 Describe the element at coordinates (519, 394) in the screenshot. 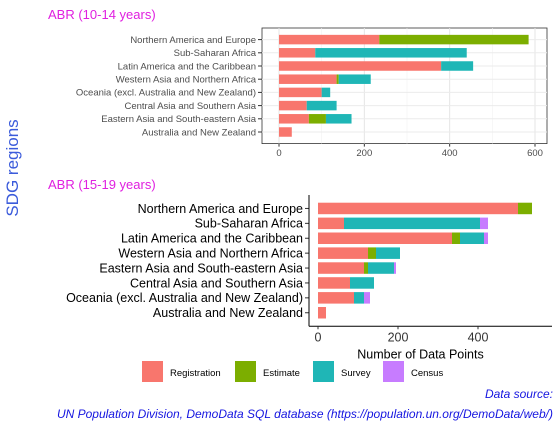

I see `source-caption: Data source:` at that location.